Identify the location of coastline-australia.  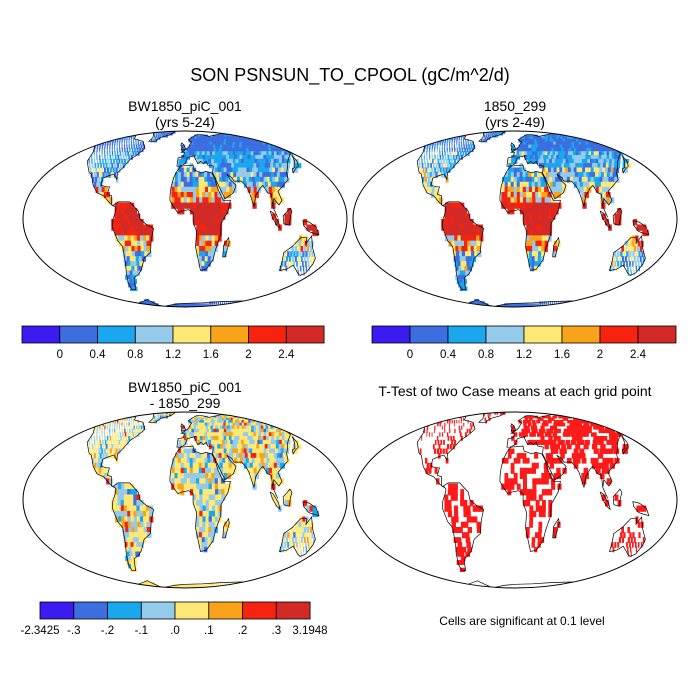
(297, 255).